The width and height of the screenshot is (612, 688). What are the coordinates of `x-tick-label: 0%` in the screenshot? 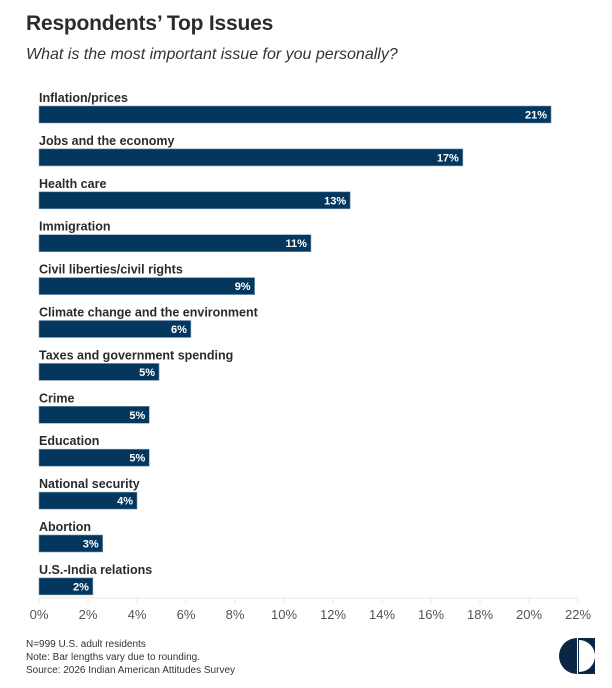 It's located at (39, 614).